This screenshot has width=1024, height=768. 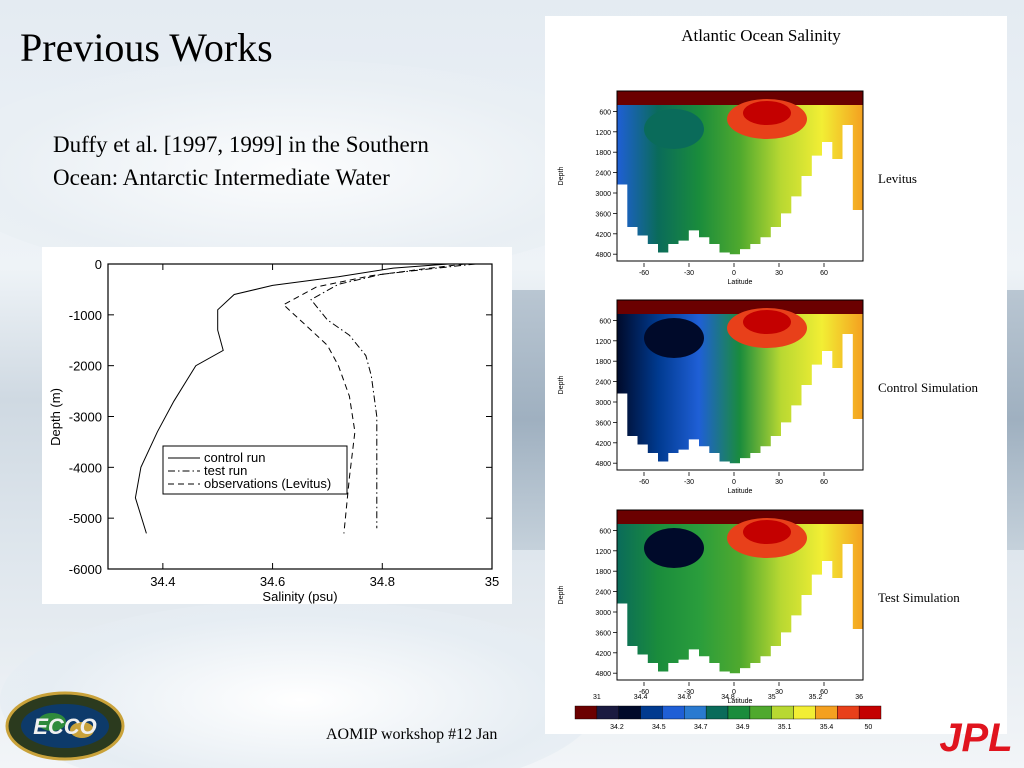 What do you see at coordinates (928, 387) in the screenshot?
I see `panel-label: Control Simulation` at bounding box center [928, 387].